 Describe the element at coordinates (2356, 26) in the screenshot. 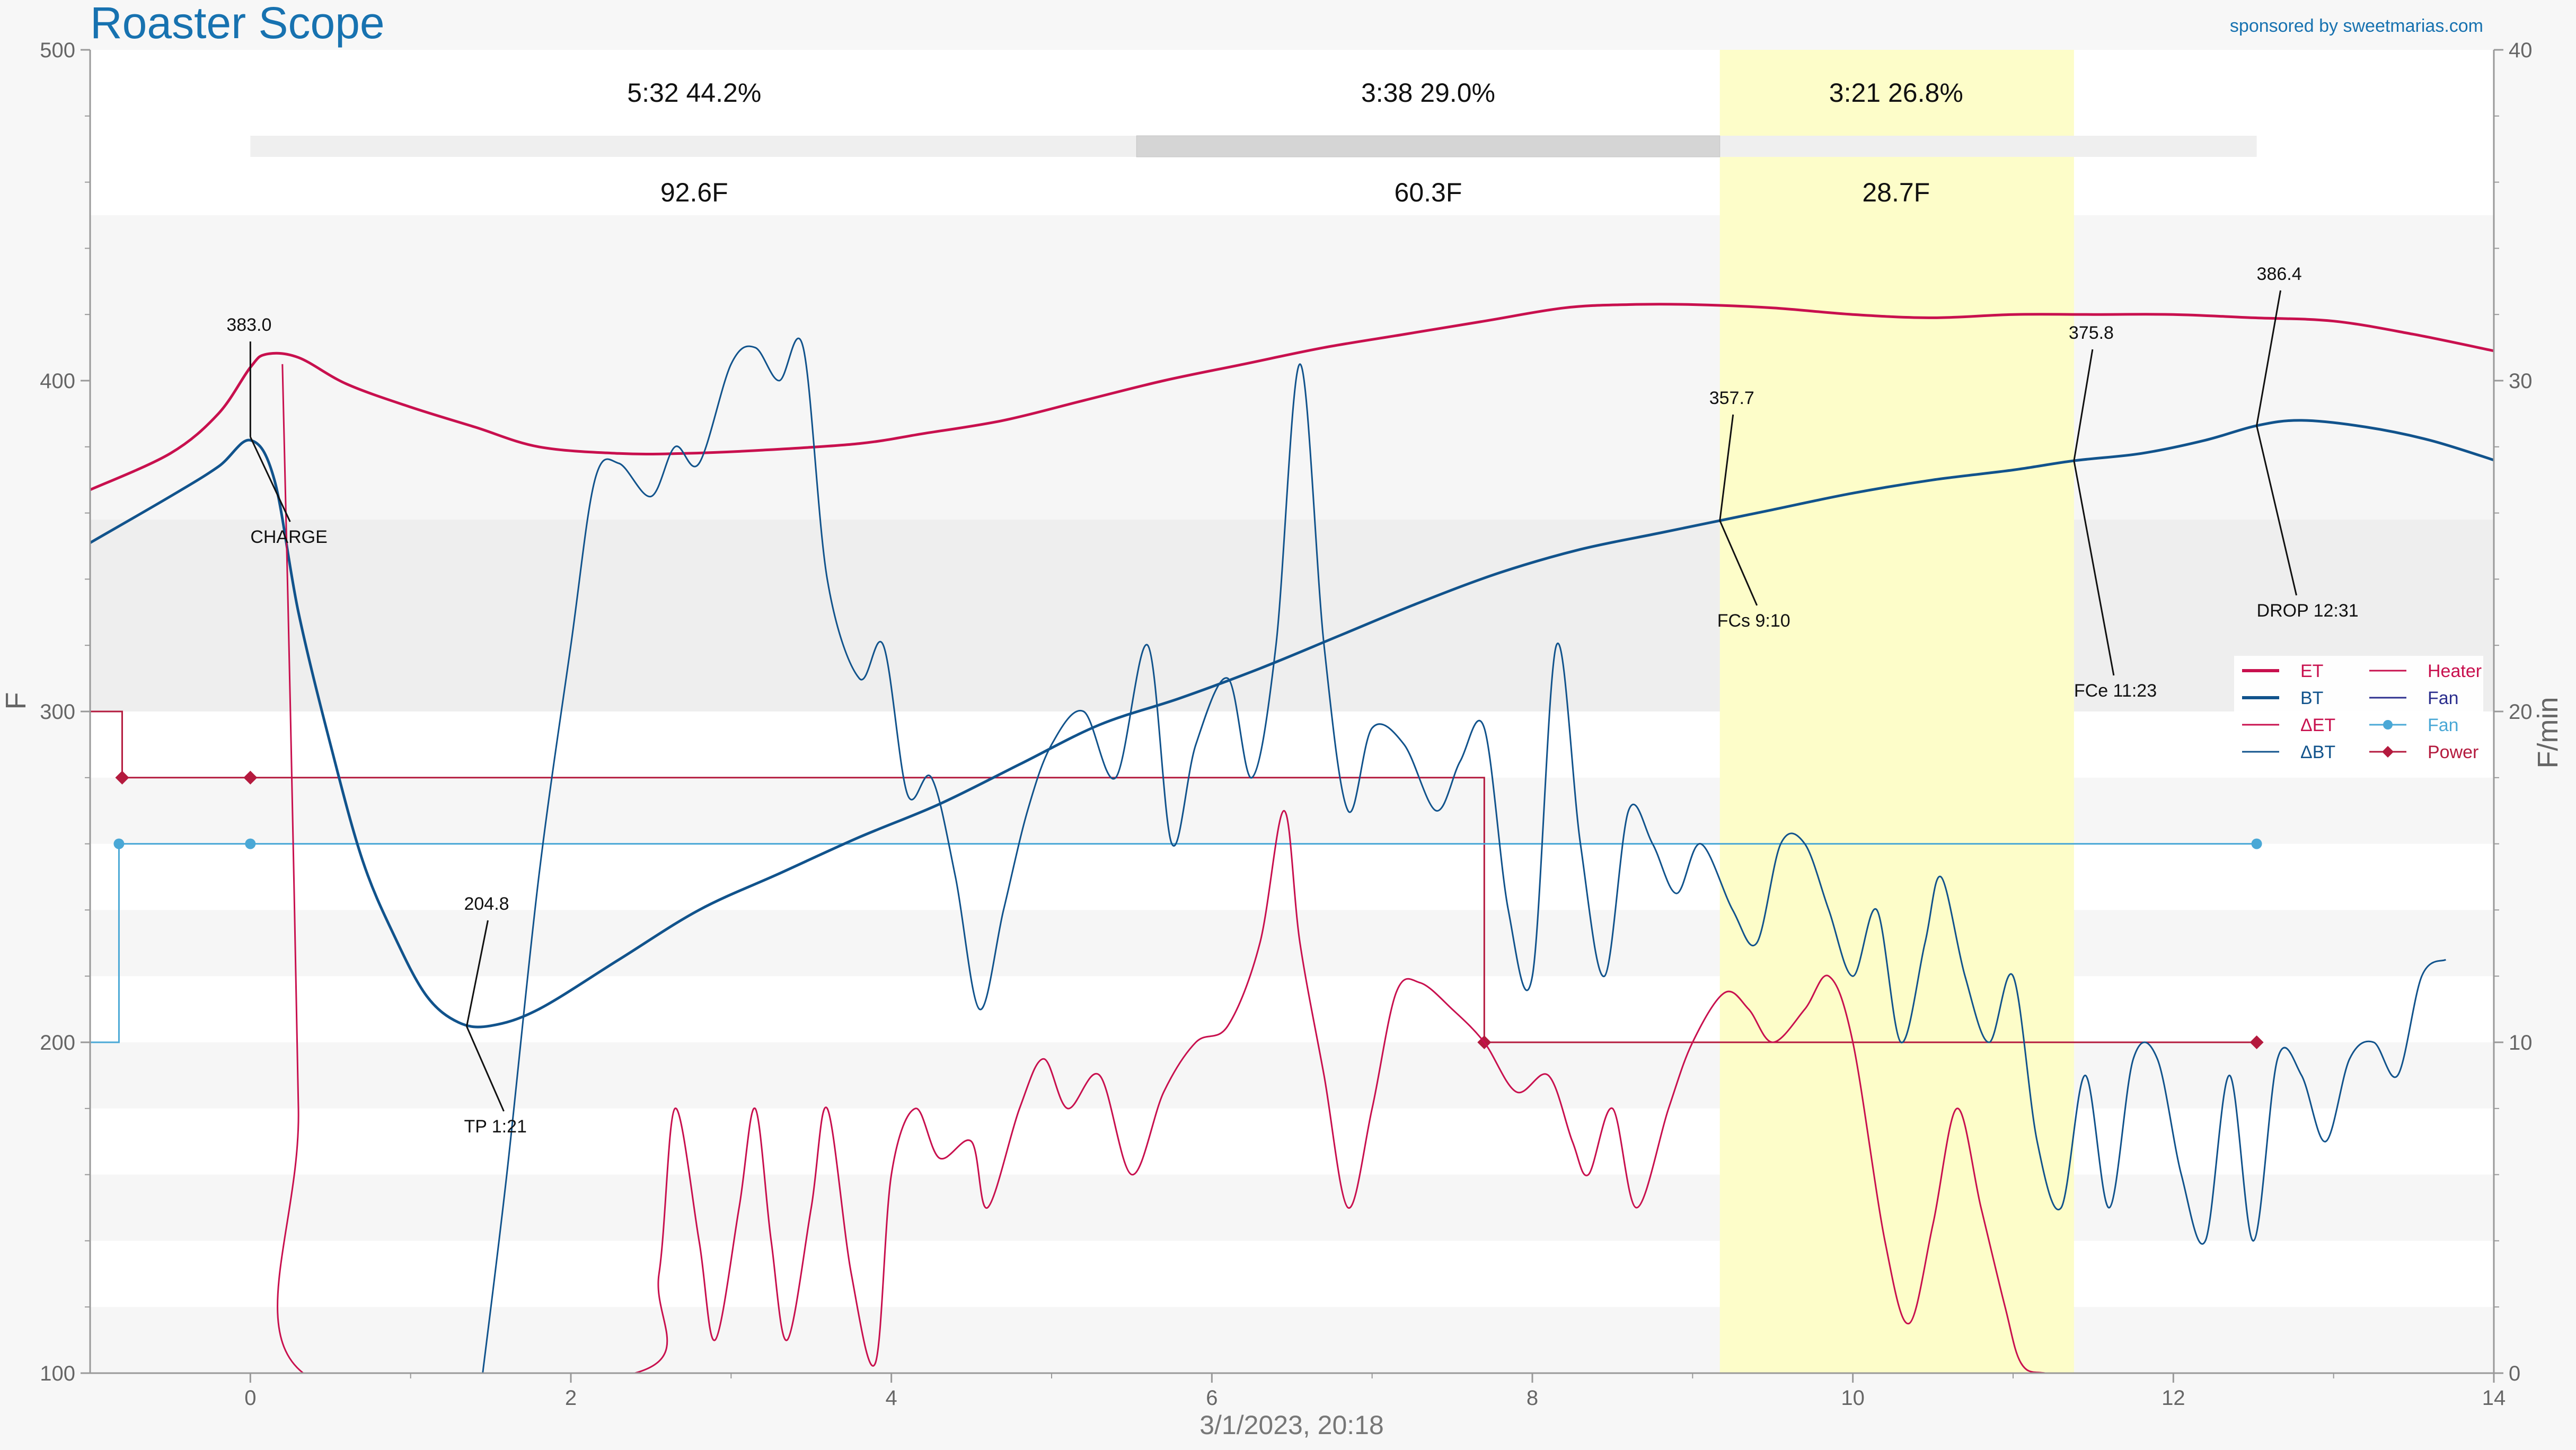

I see `sponsor-link: sponsored by sweetmarias.com` at that location.